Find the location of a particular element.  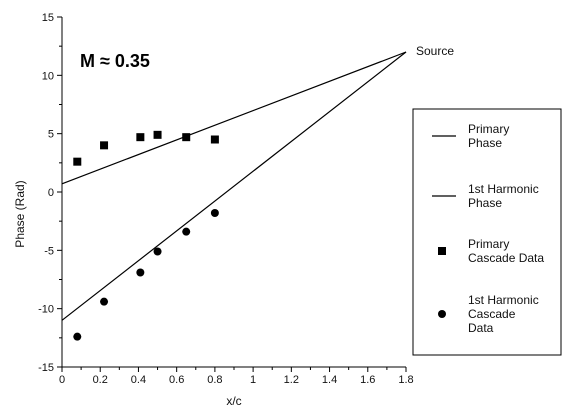

1st-harmonic-cascade-data-legend-swatch is located at coordinates (442, 314).